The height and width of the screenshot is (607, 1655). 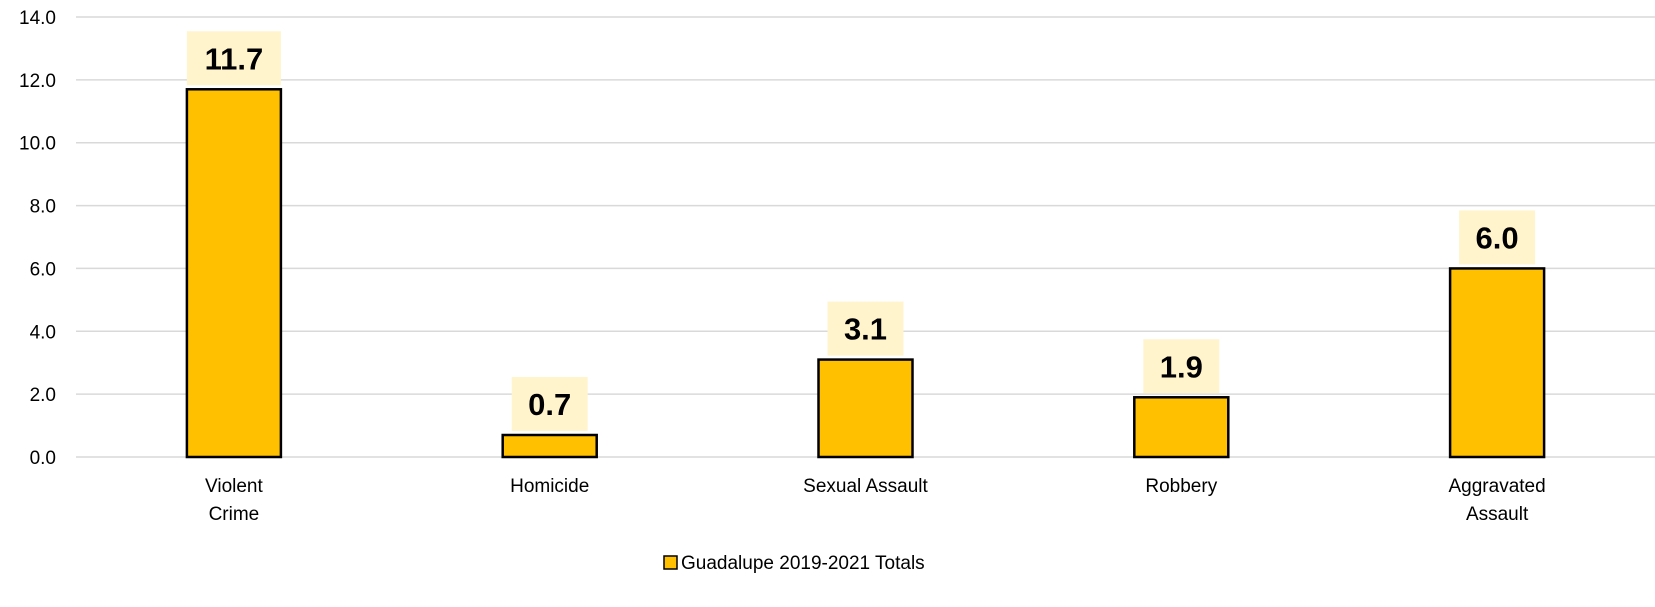 I want to click on y-tick-label: 8.0, so click(x=43, y=207).